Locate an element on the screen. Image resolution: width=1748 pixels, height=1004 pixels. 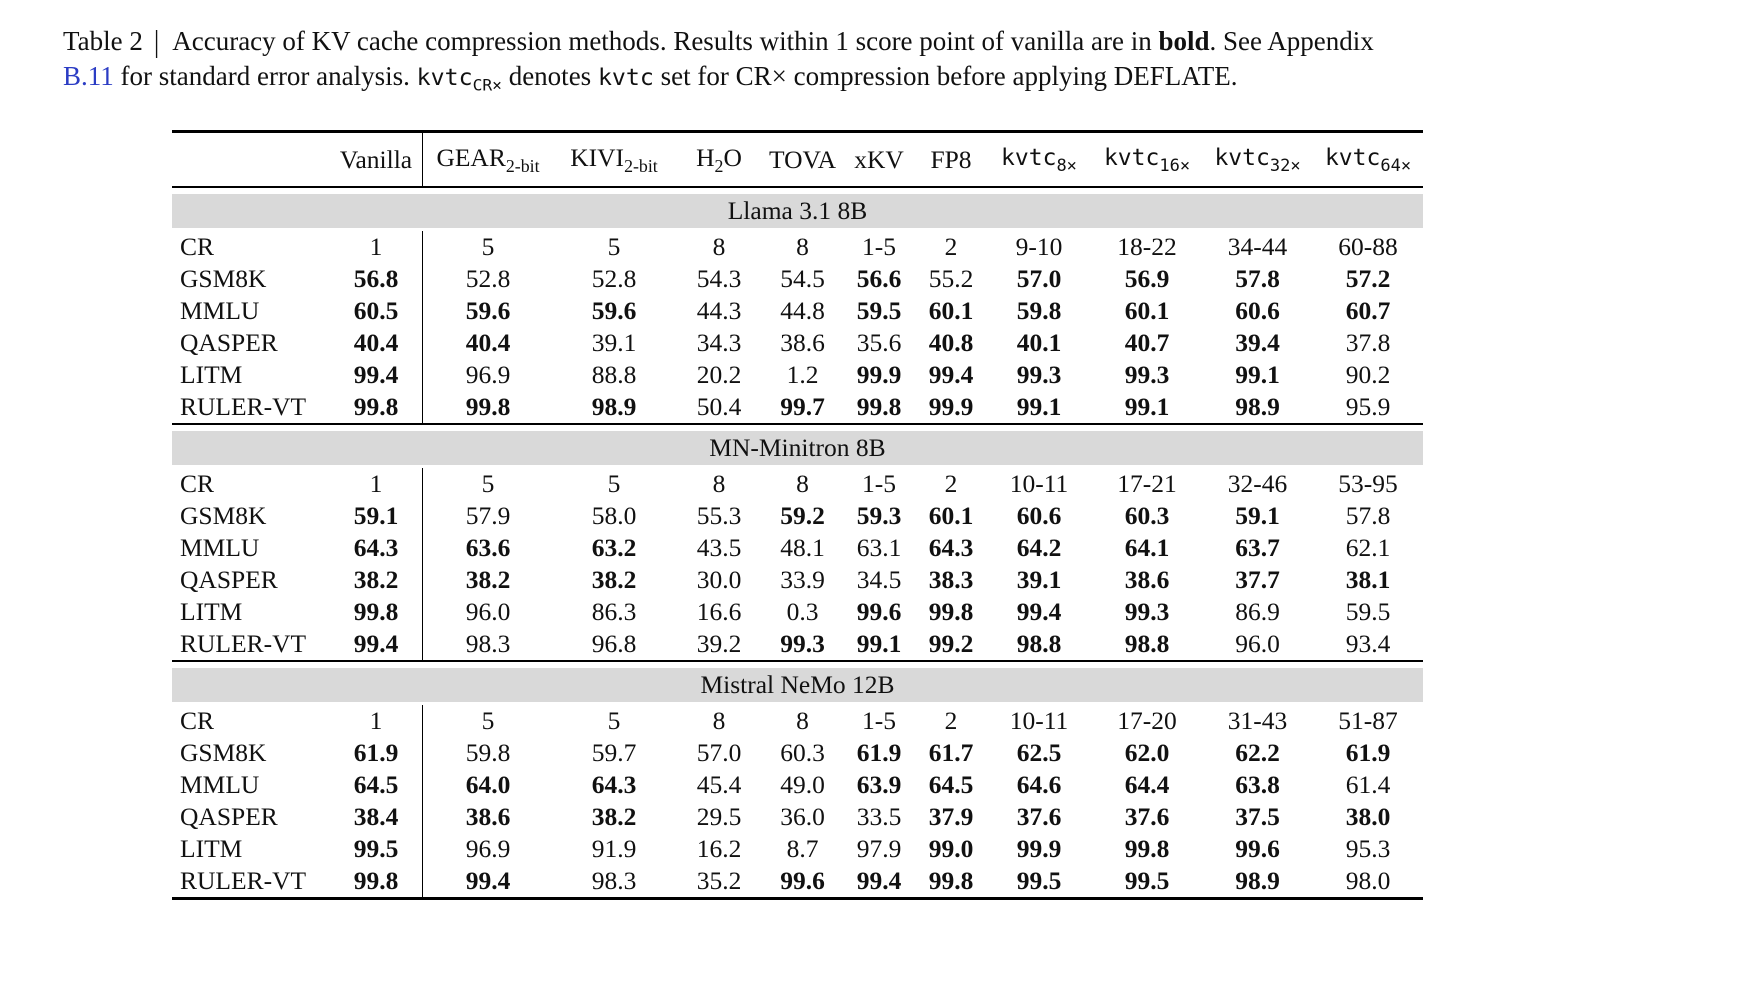
column-header: kvtc16× is located at coordinates (1147, 160).